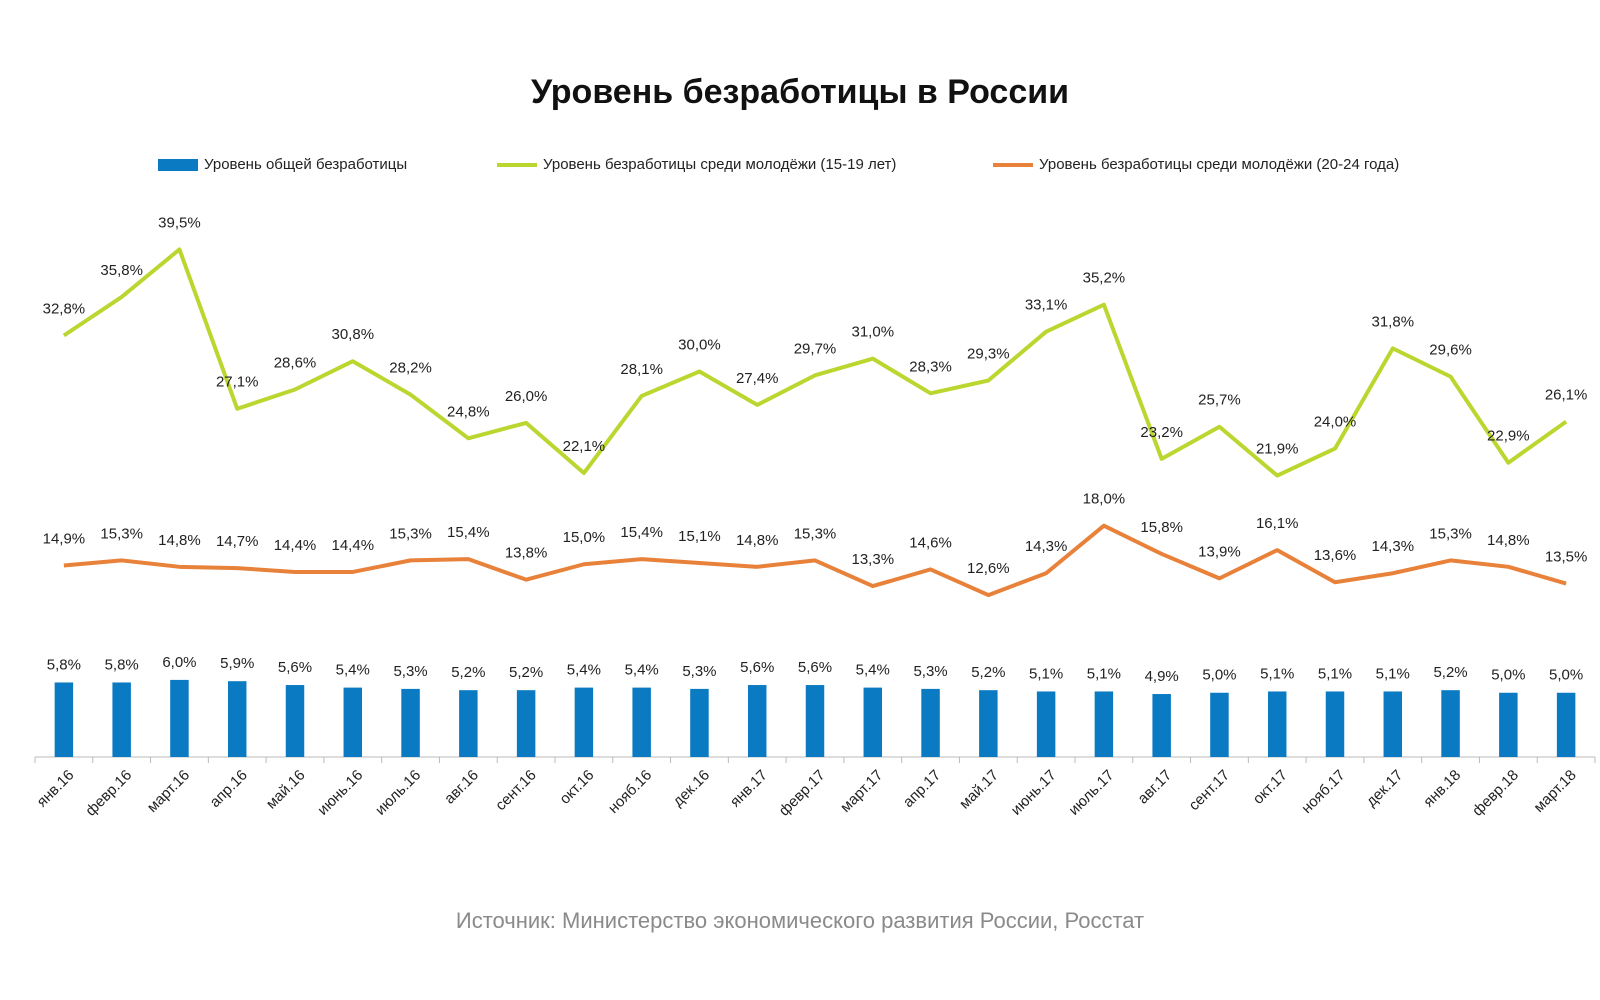 The height and width of the screenshot is (1000, 1600). I want to click on data-label: 22,1%, so click(584, 446).